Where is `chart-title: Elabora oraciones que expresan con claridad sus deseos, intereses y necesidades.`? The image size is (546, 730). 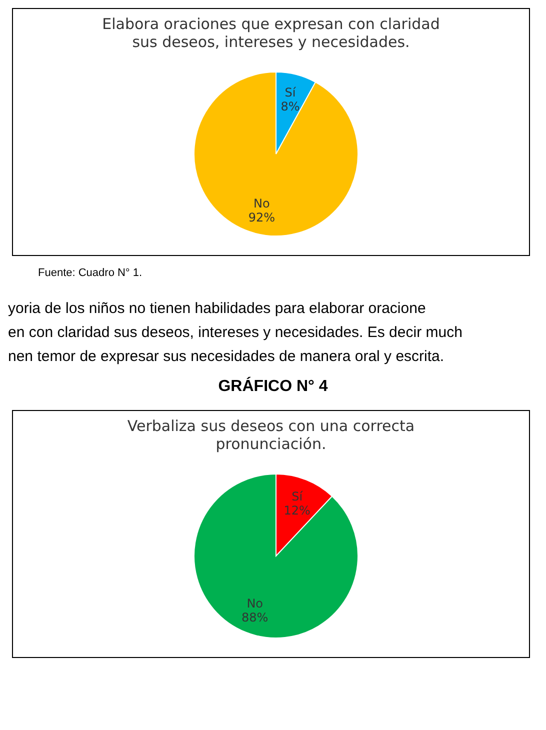
chart-title: Elabora oraciones que expresan con claridad sus deseos, intereses y necesidades. is located at coordinates (271, 33).